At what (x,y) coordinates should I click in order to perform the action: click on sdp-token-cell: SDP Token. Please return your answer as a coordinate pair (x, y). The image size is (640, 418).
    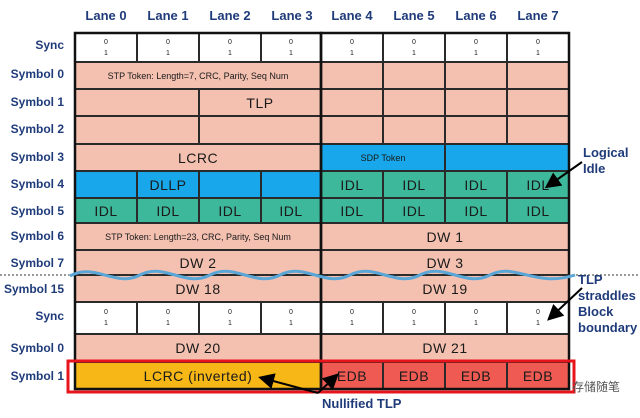
    Looking at the image, I should click on (383, 157).